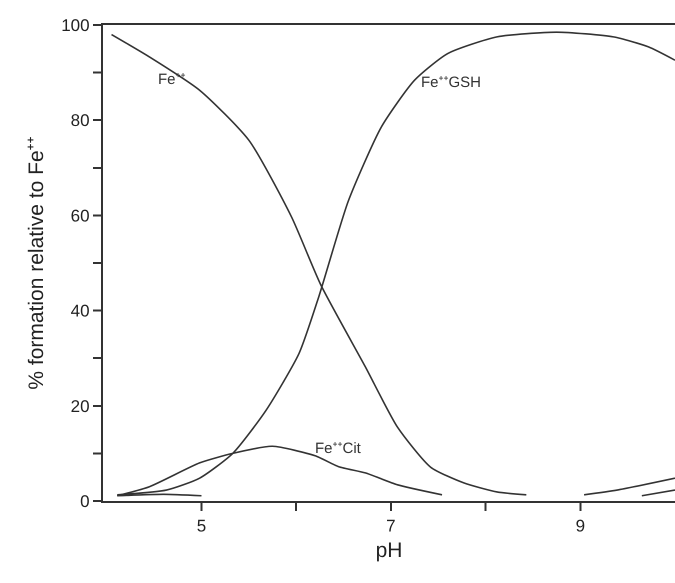 This screenshot has height=583, width=675. What do you see at coordinates (581, 526) in the screenshot?
I see `x-tick-label: 9` at bounding box center [581, 526].